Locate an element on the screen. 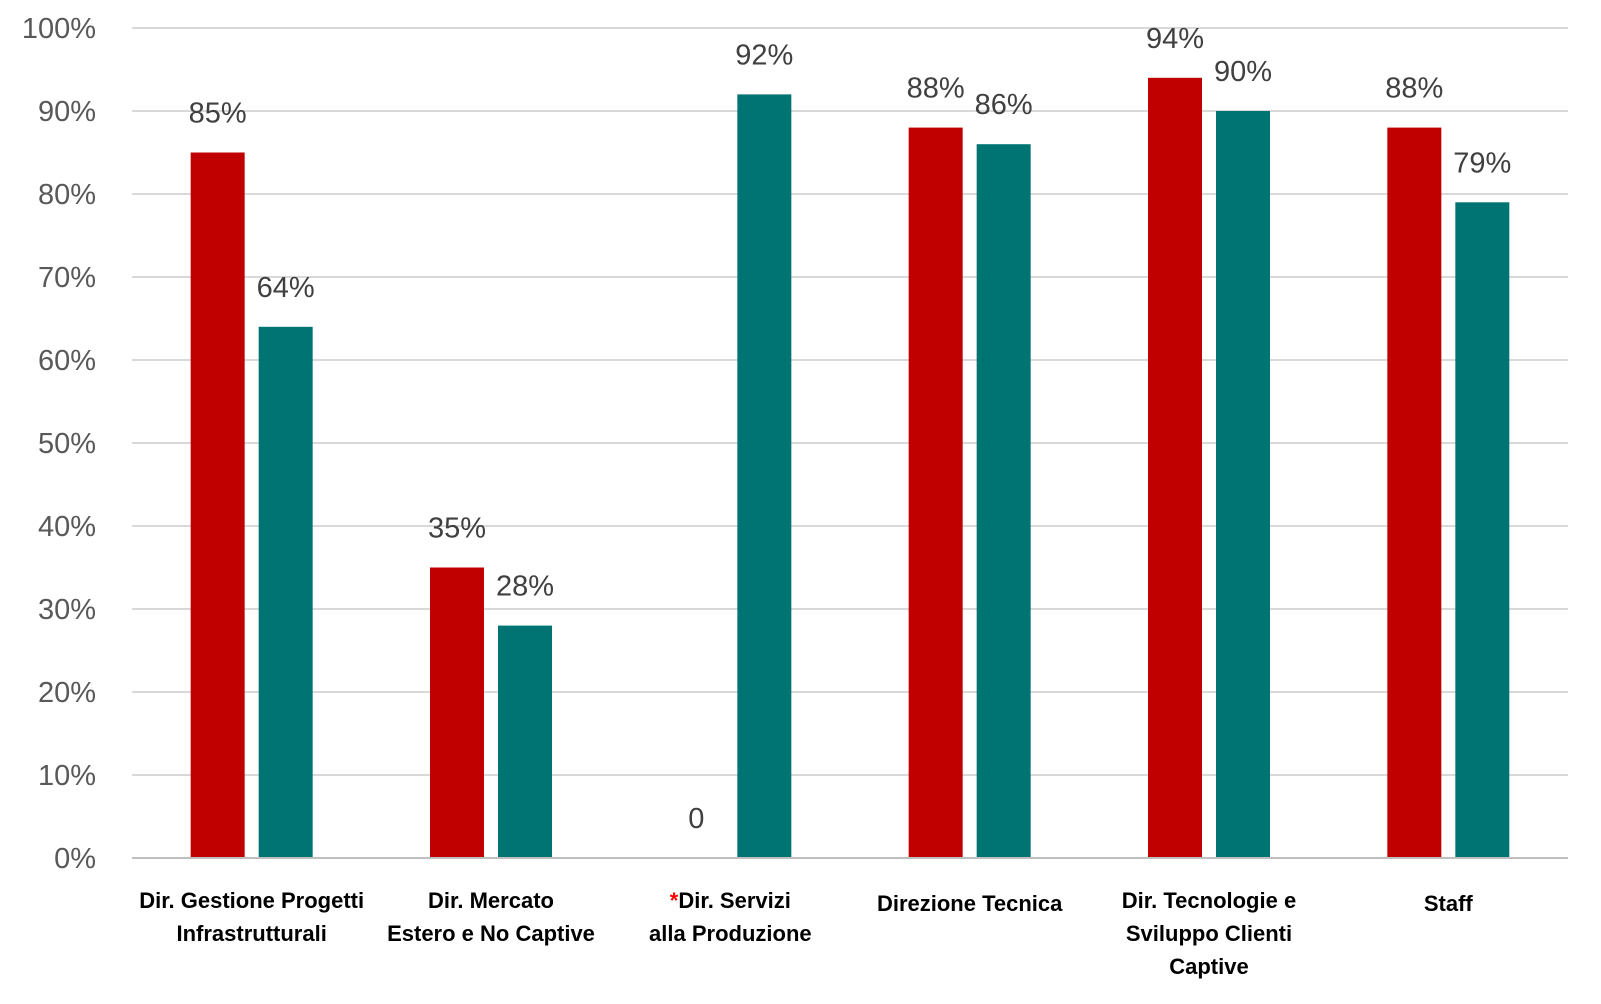 This screenshot has width=1601, height=1004. data-label: 85% is located at coordinates (218, 114).